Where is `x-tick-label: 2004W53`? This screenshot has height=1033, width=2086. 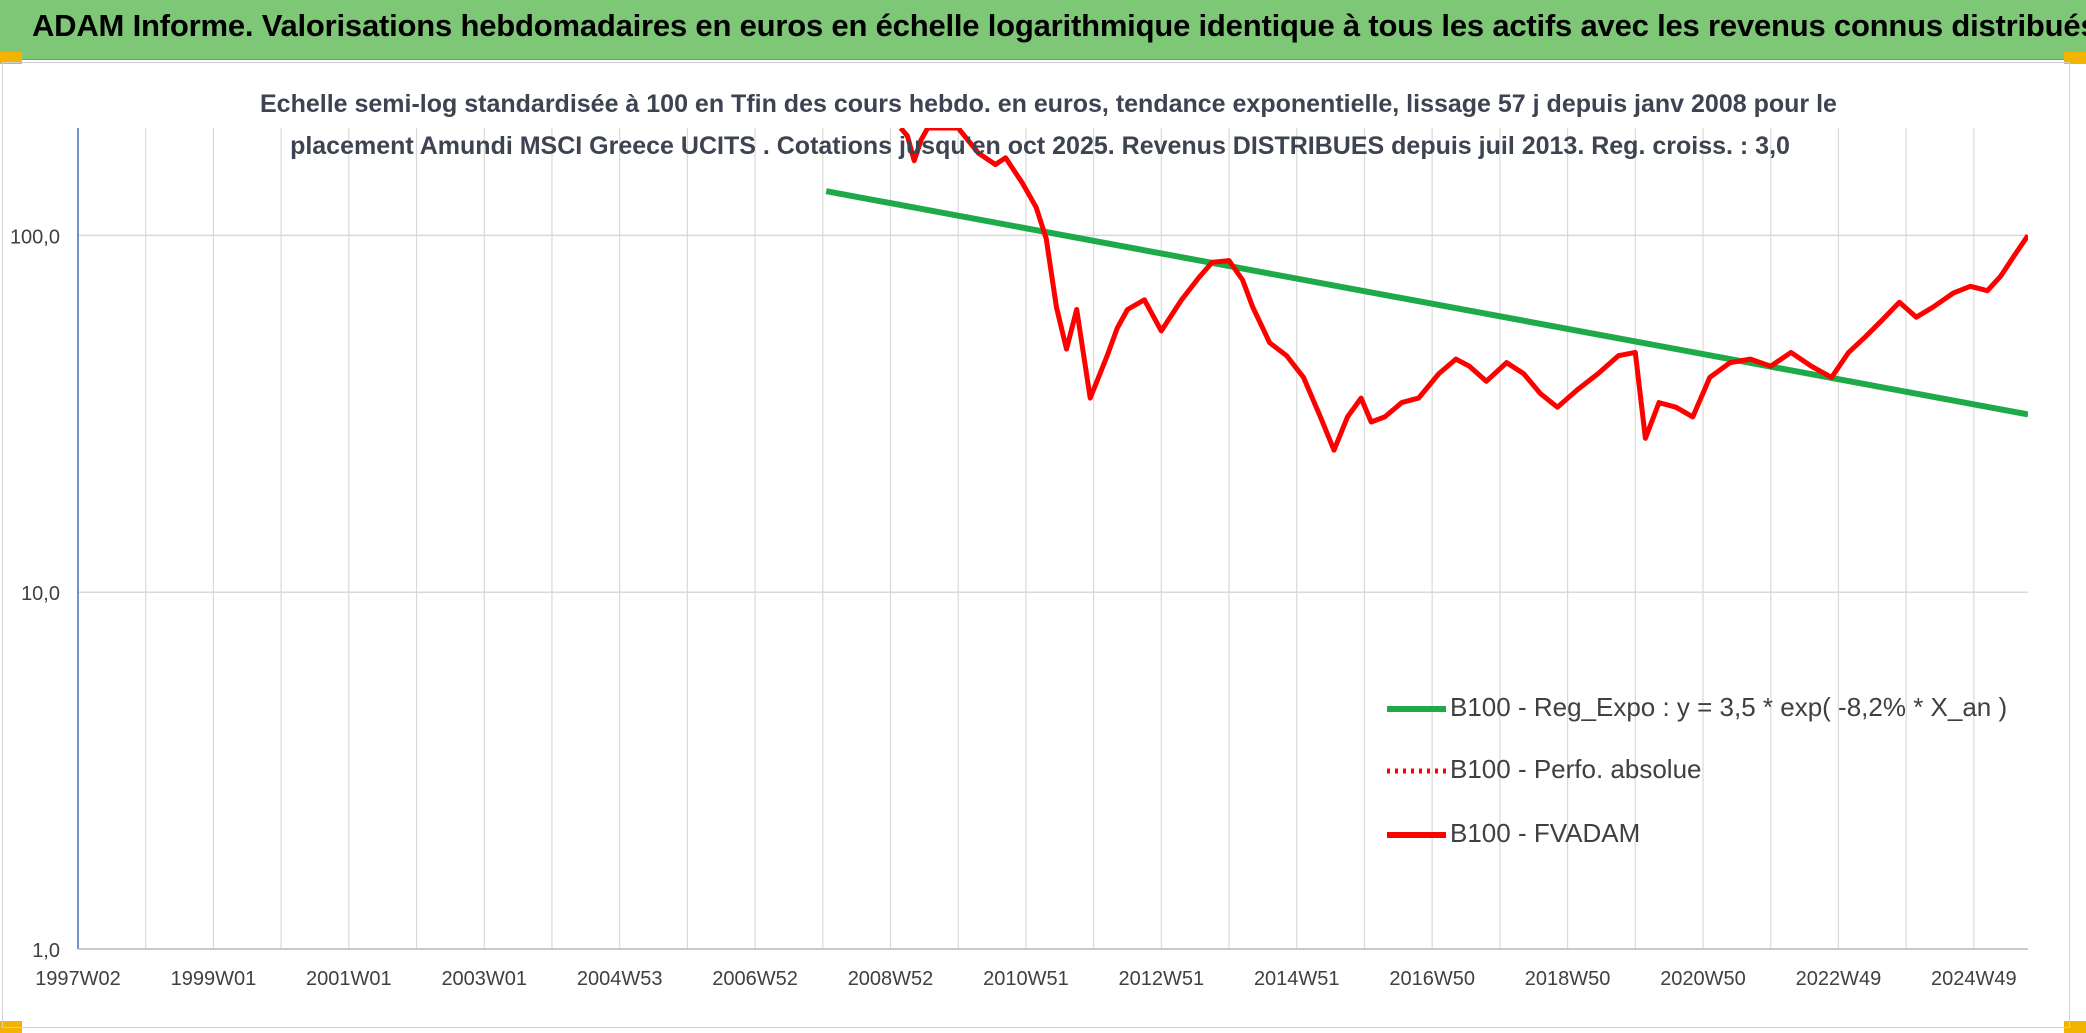 x-tick-label: 2004W53 is located at coordinates (620, 979).